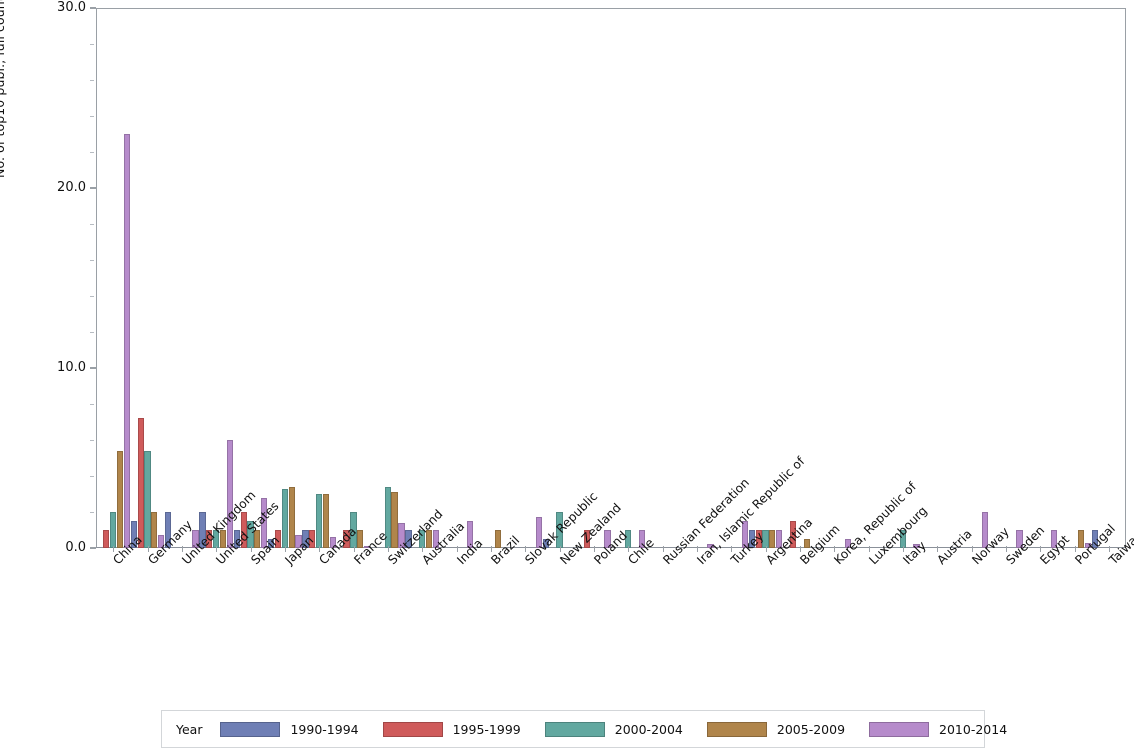 This screenshot has width=1134, height=756. I want to click on x-tick-label: Brazil, so click(505, 550).